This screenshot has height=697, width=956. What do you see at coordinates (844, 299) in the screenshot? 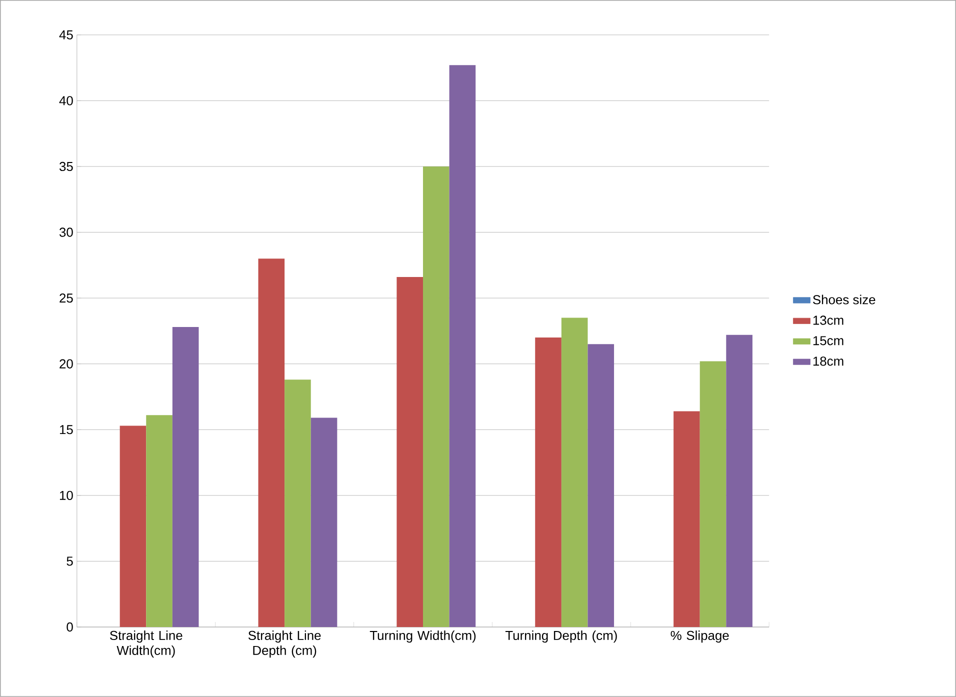
I see `legend-label: Shoes size` at bounding box center [844, 299].